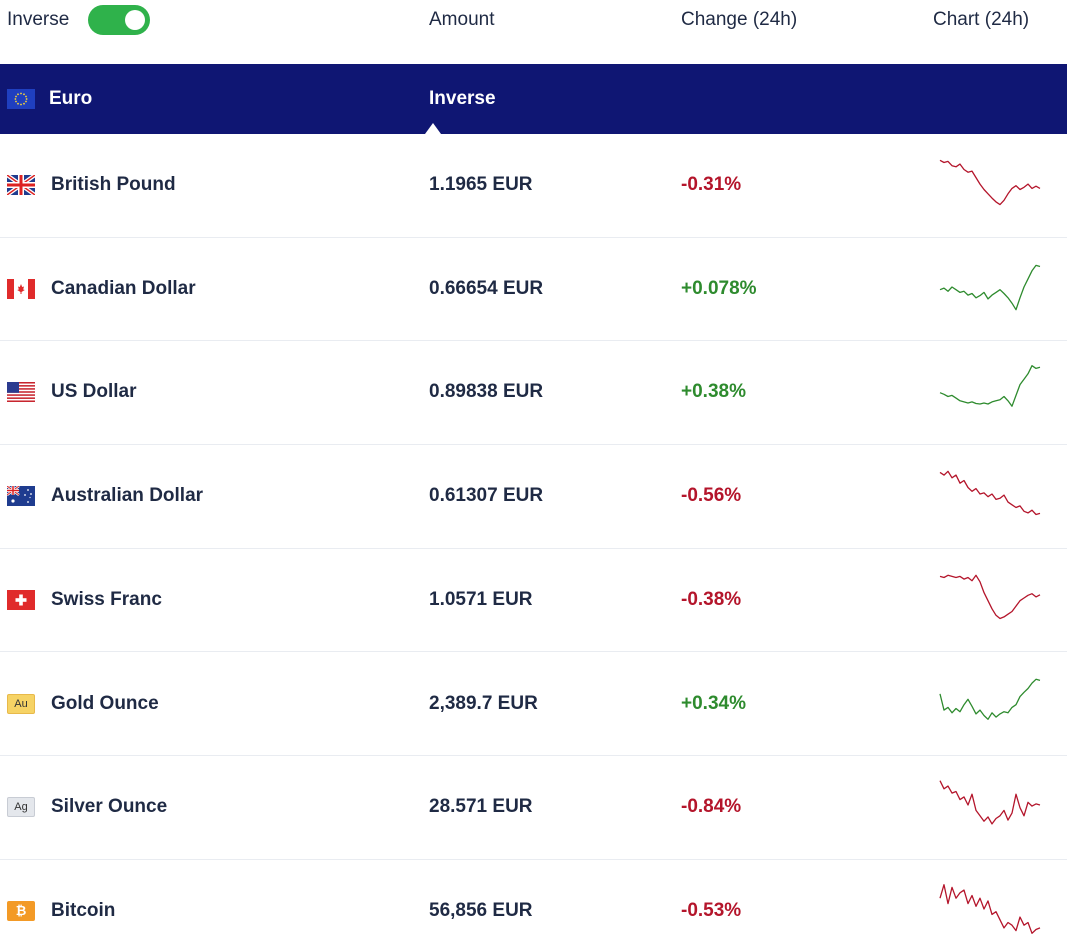 Image resolution: width=1067 pixels, height=941 pixels. I want to click on currency-name: Silver Ounce, so click(109, 807).